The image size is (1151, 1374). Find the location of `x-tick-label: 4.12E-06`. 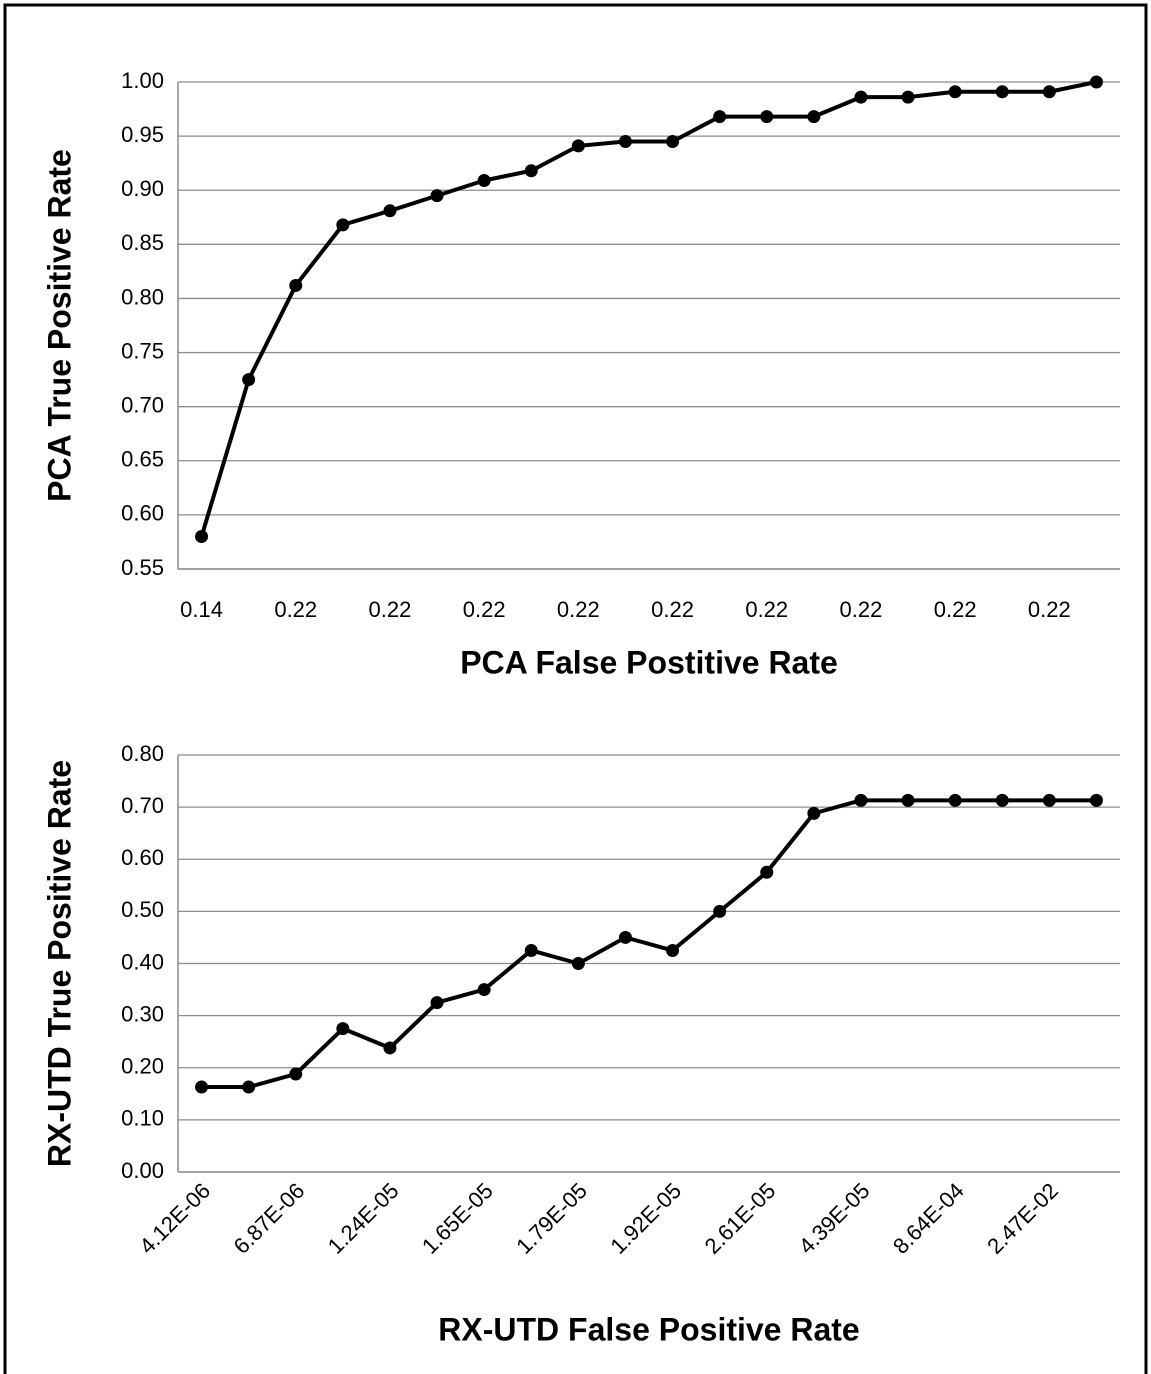

x-tick-label: 4.12E-06 is located at coordinates (174, 1218).